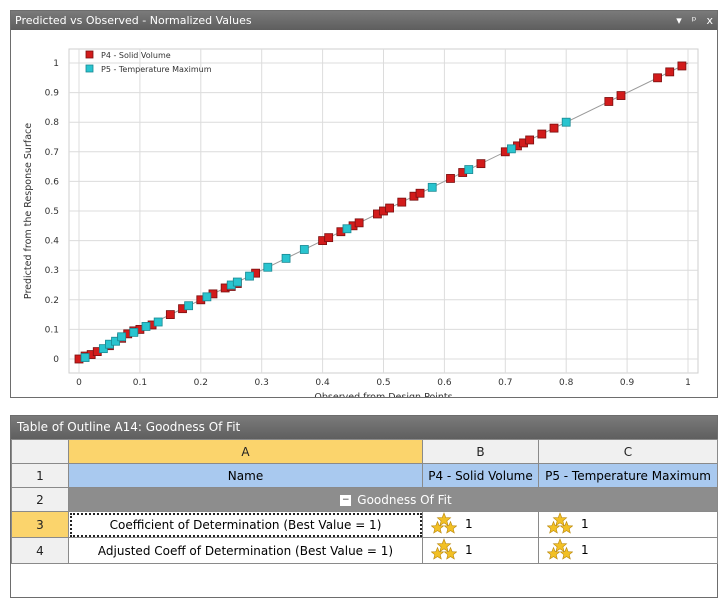 The height and width of the screenshot is (609, 728). Describe the element at coordinates (28, 211) in the screenshot. I see `y-axis-label: Predicted from the Response Surface` at that location.